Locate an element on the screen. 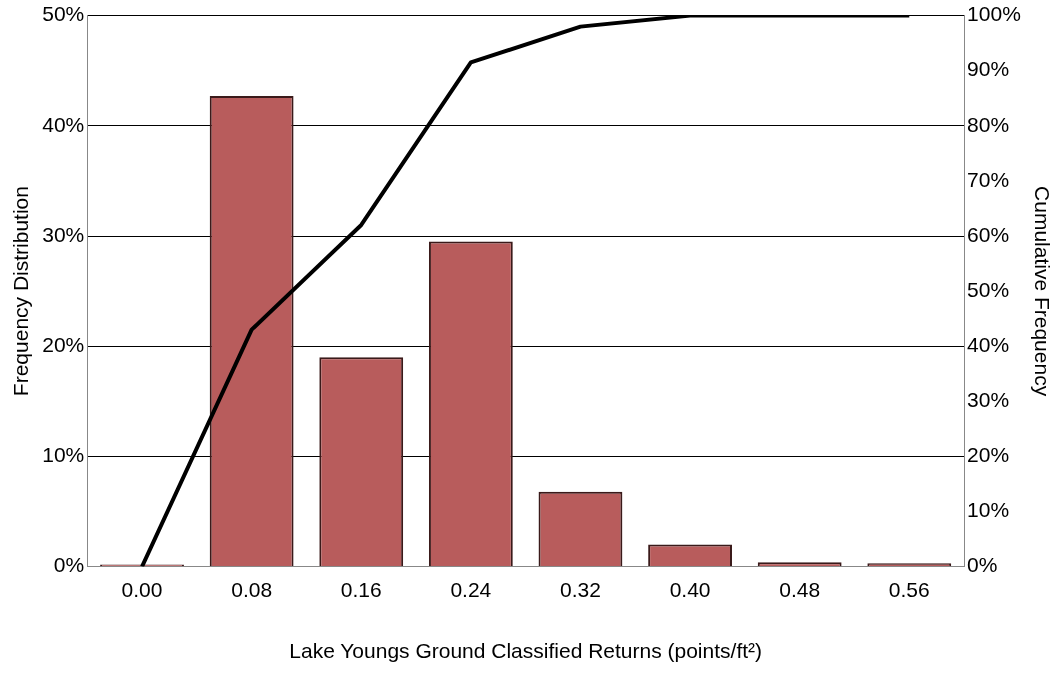  y2-tick-label: 10% is located at coordinates (988, 510).